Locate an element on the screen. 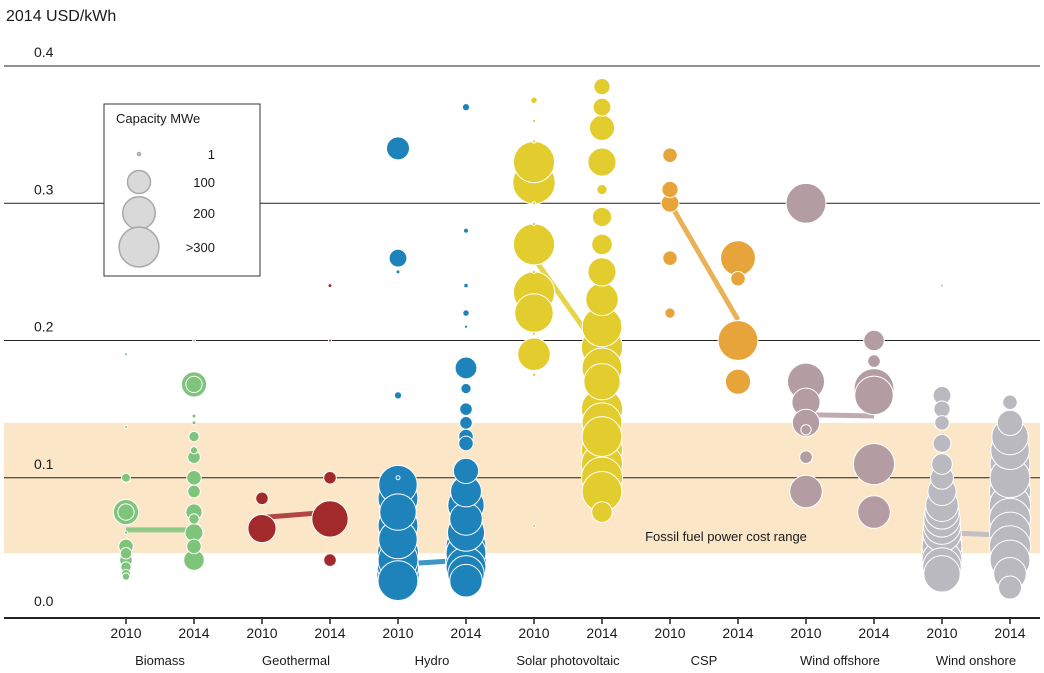 The image size is (1044, 673). category-label-geothermal: Geothermal is located at coordinates (296, 660).